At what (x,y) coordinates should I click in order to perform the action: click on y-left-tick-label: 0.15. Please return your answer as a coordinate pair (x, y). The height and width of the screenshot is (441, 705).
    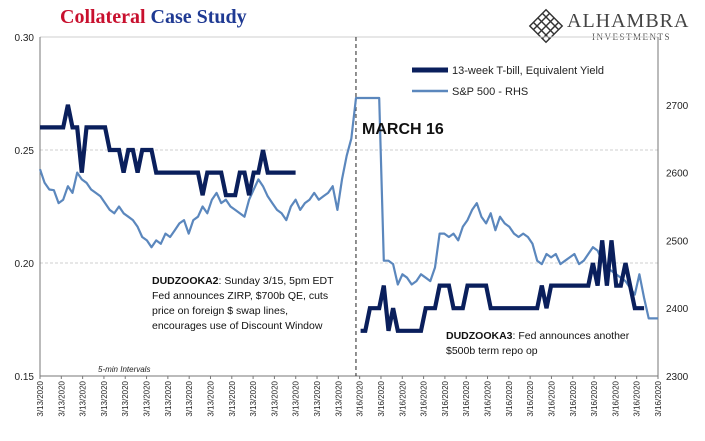
    Looking at the image, I should click on (25, 377).